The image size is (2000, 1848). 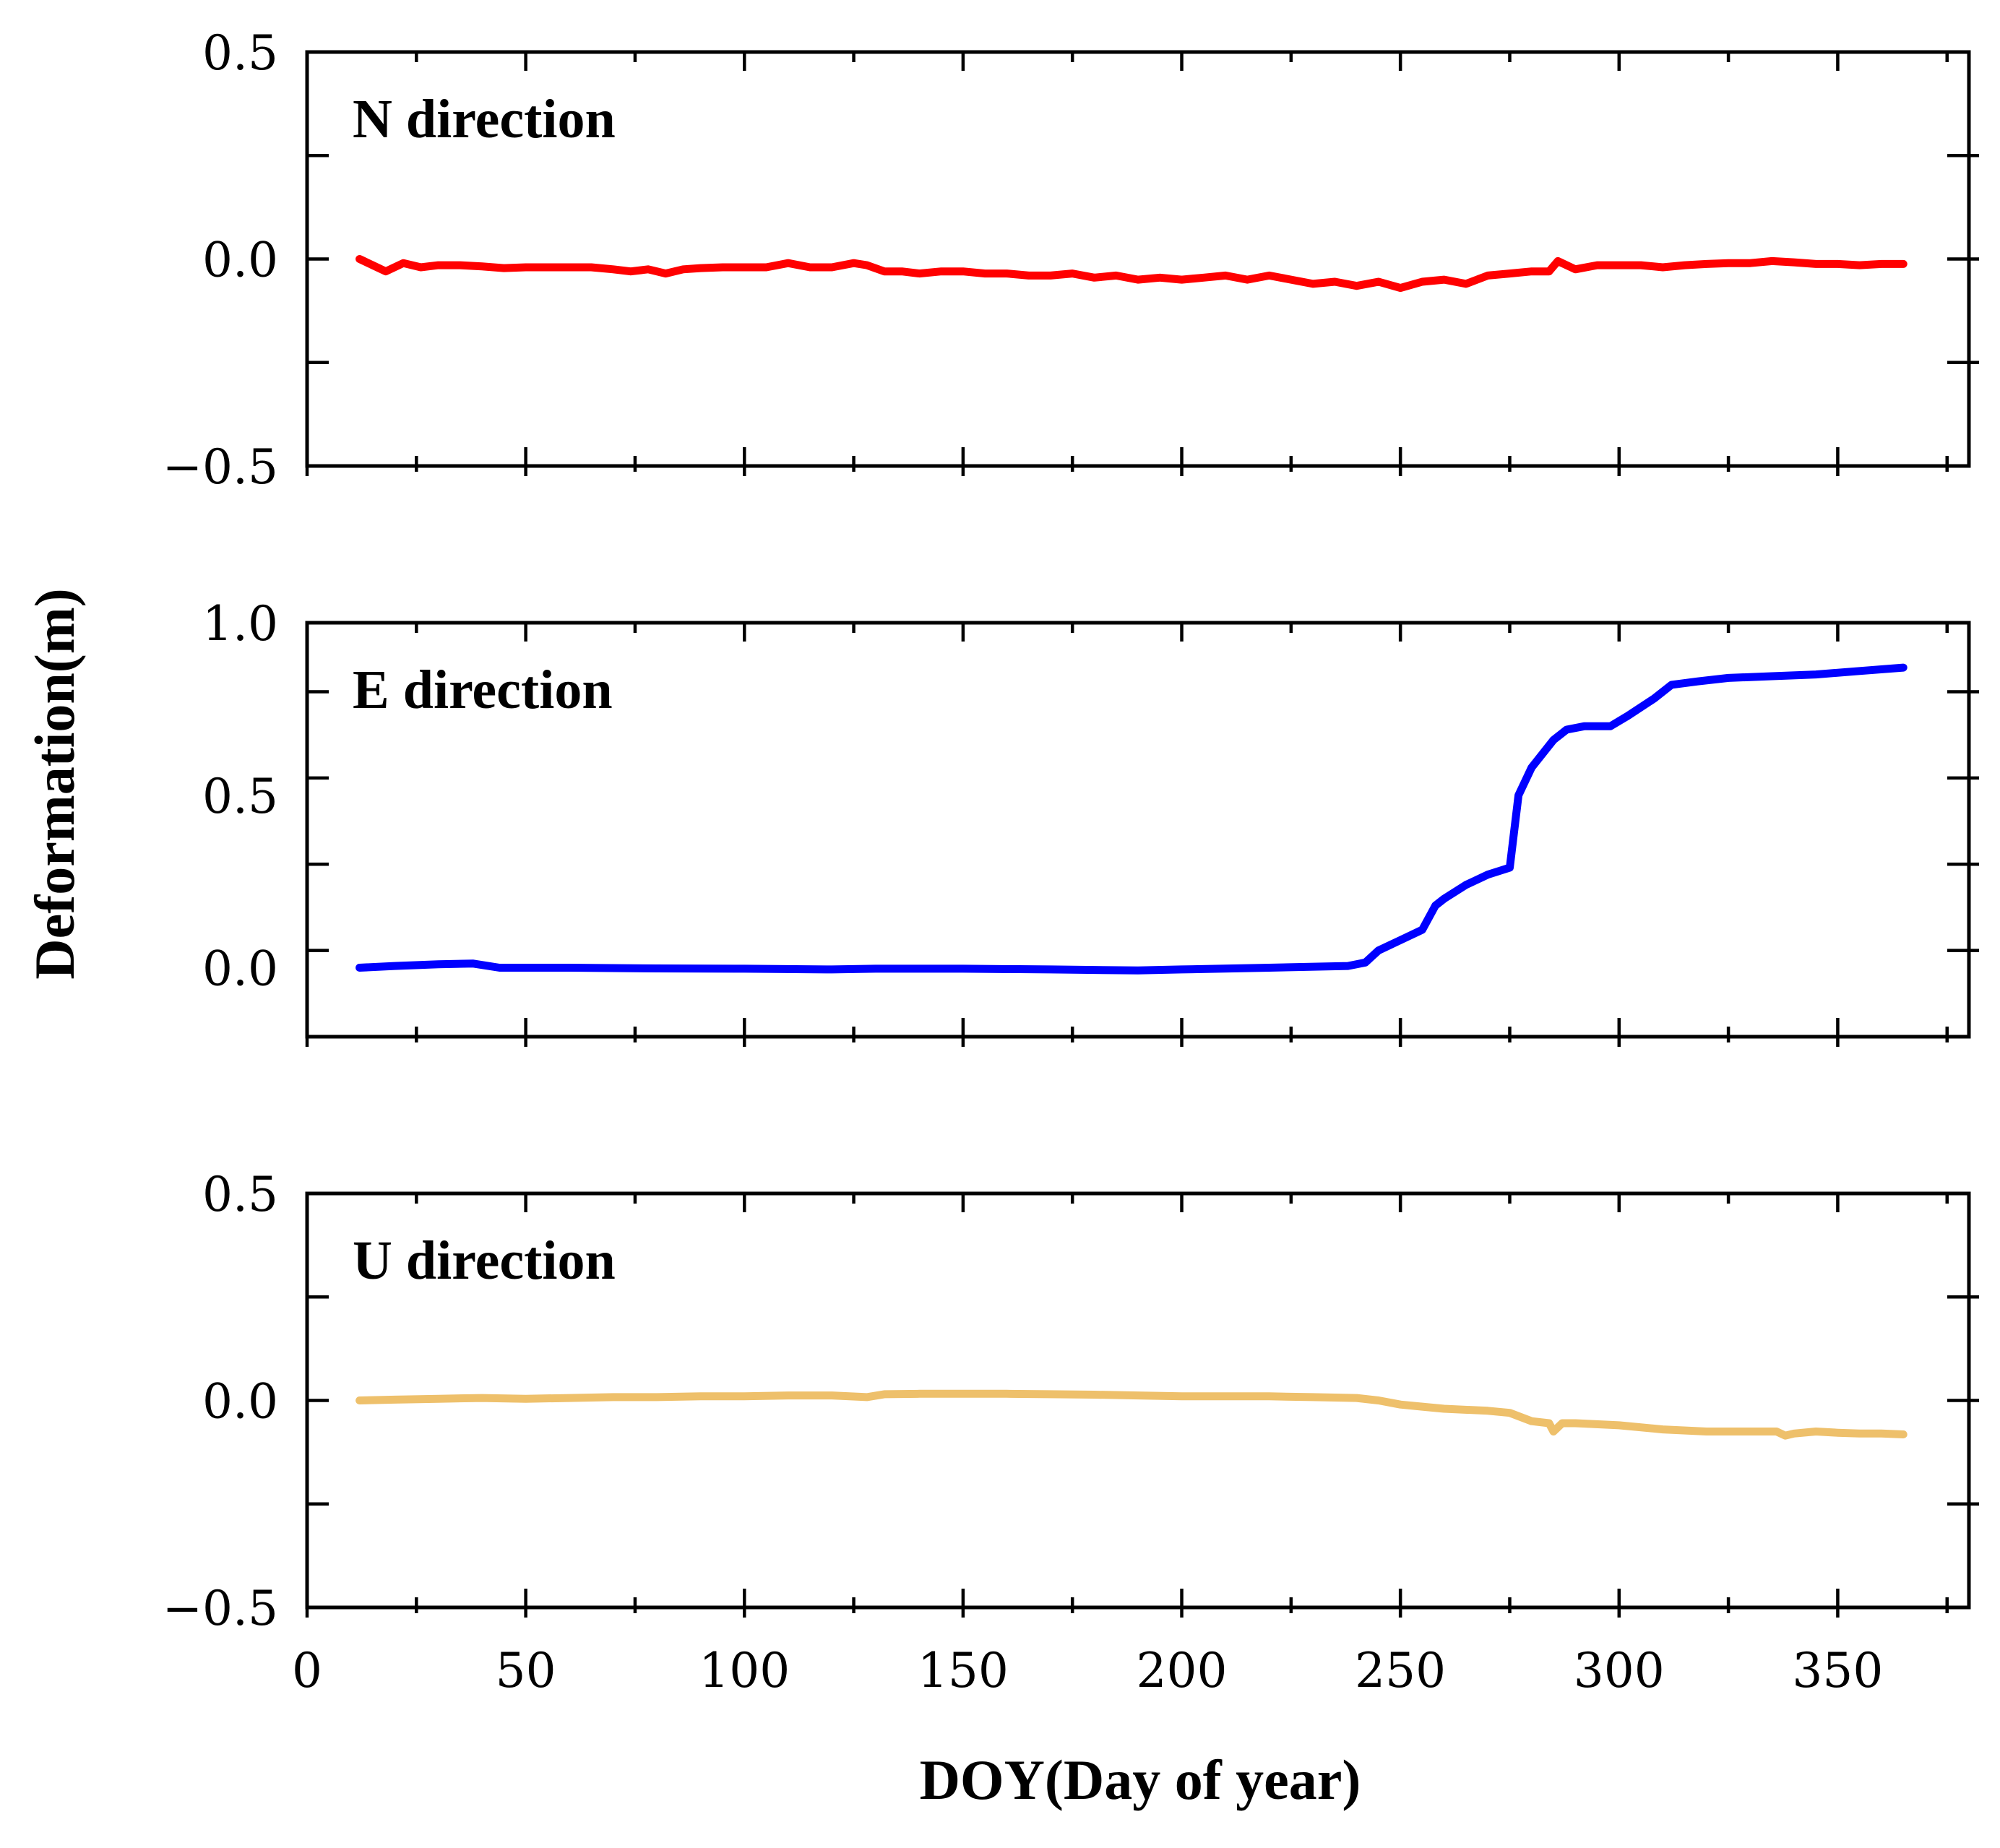 I want to click on panel-u-series-line, so click(x=1131, y=1414).